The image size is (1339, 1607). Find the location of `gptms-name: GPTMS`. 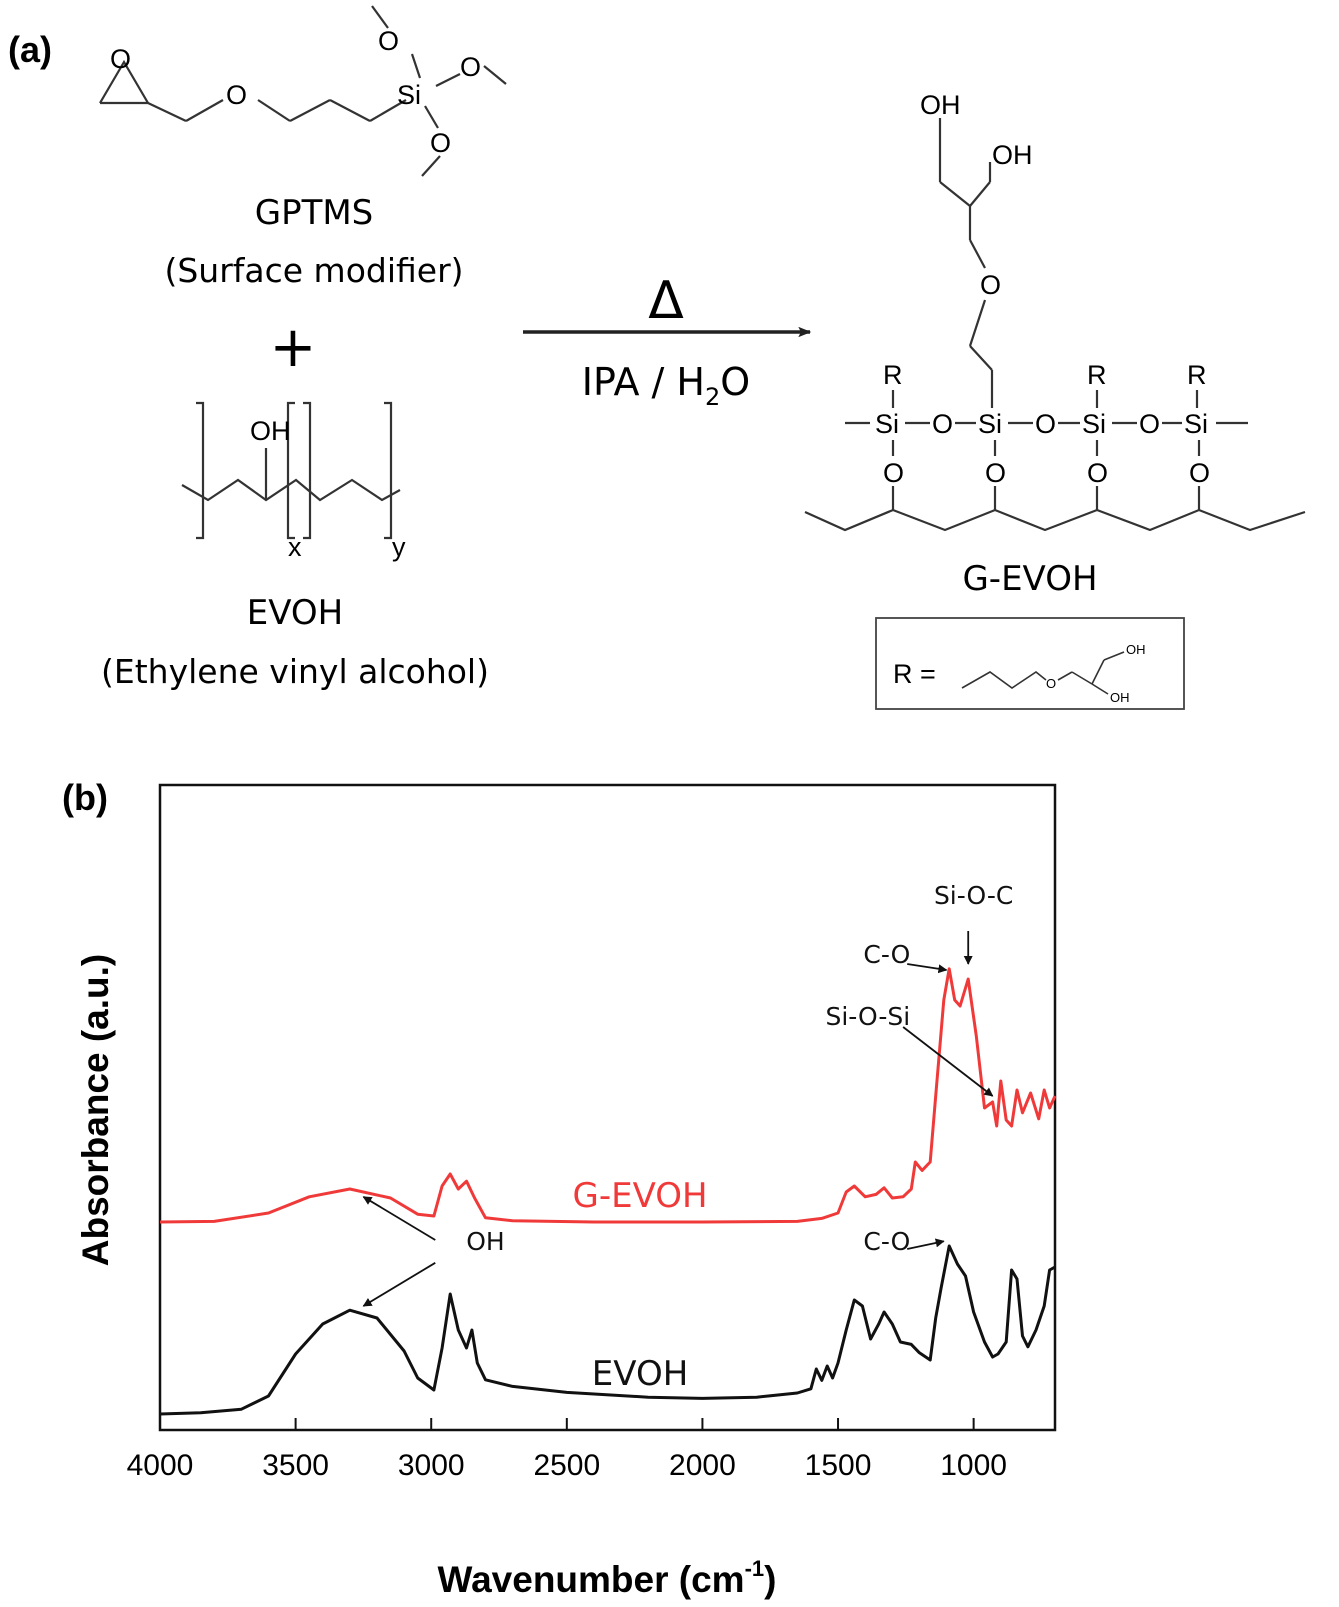

gptms-name: GPTMS is located at coordinates (314, 213).